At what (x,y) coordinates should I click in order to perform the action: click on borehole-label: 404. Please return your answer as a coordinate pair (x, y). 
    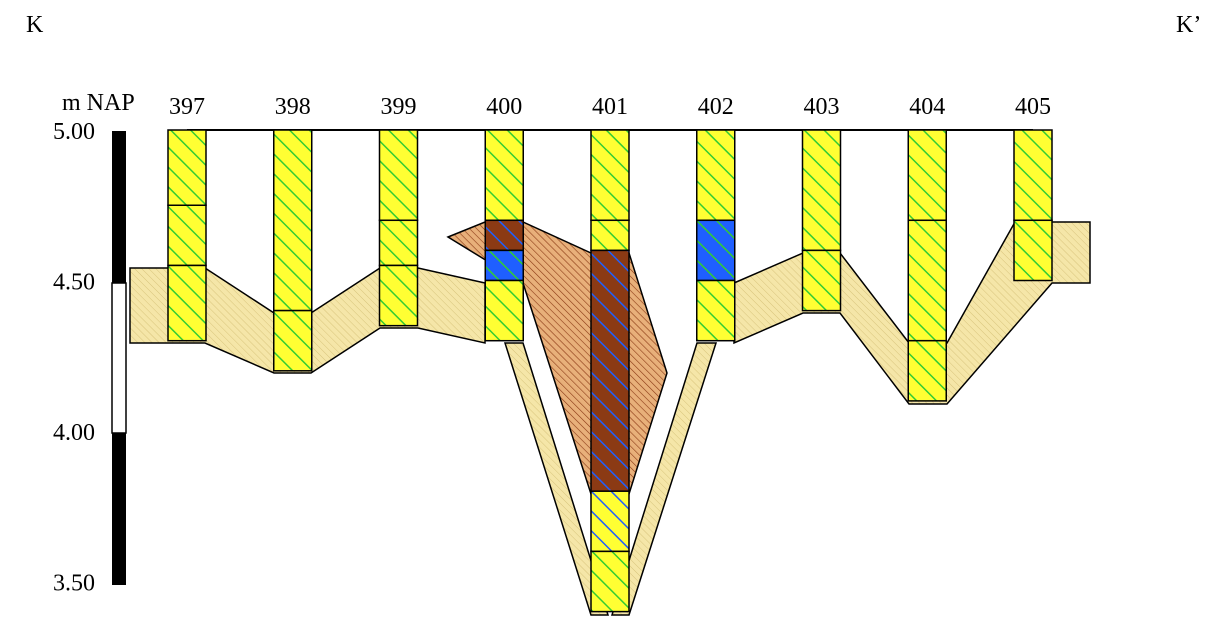
    Looking at the image, I should click on (927, 107).